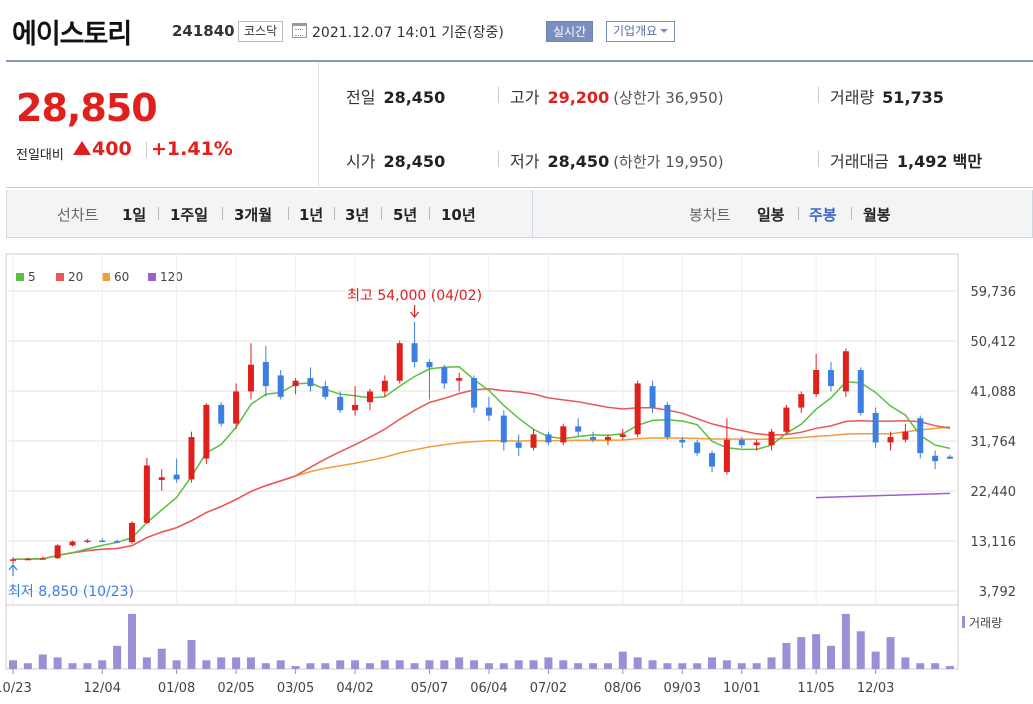 This screenshot has width=1033, height=704. I want to click on x-tick-label: 09/03, so click(682, 688).